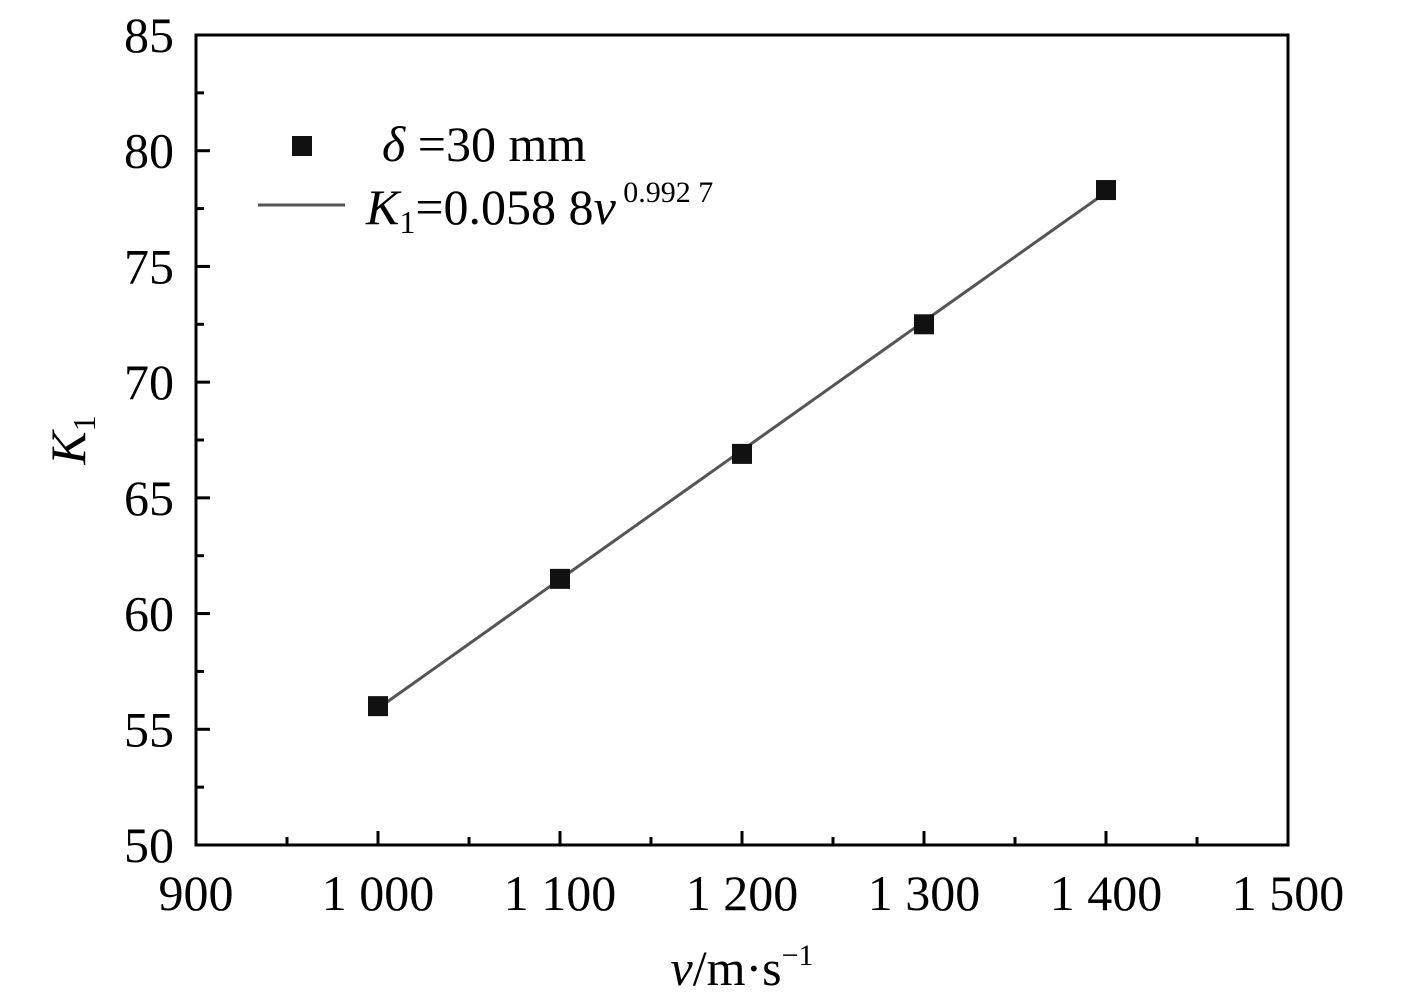  I want to click on x-tick-label: 1 200, so click(742, 893).